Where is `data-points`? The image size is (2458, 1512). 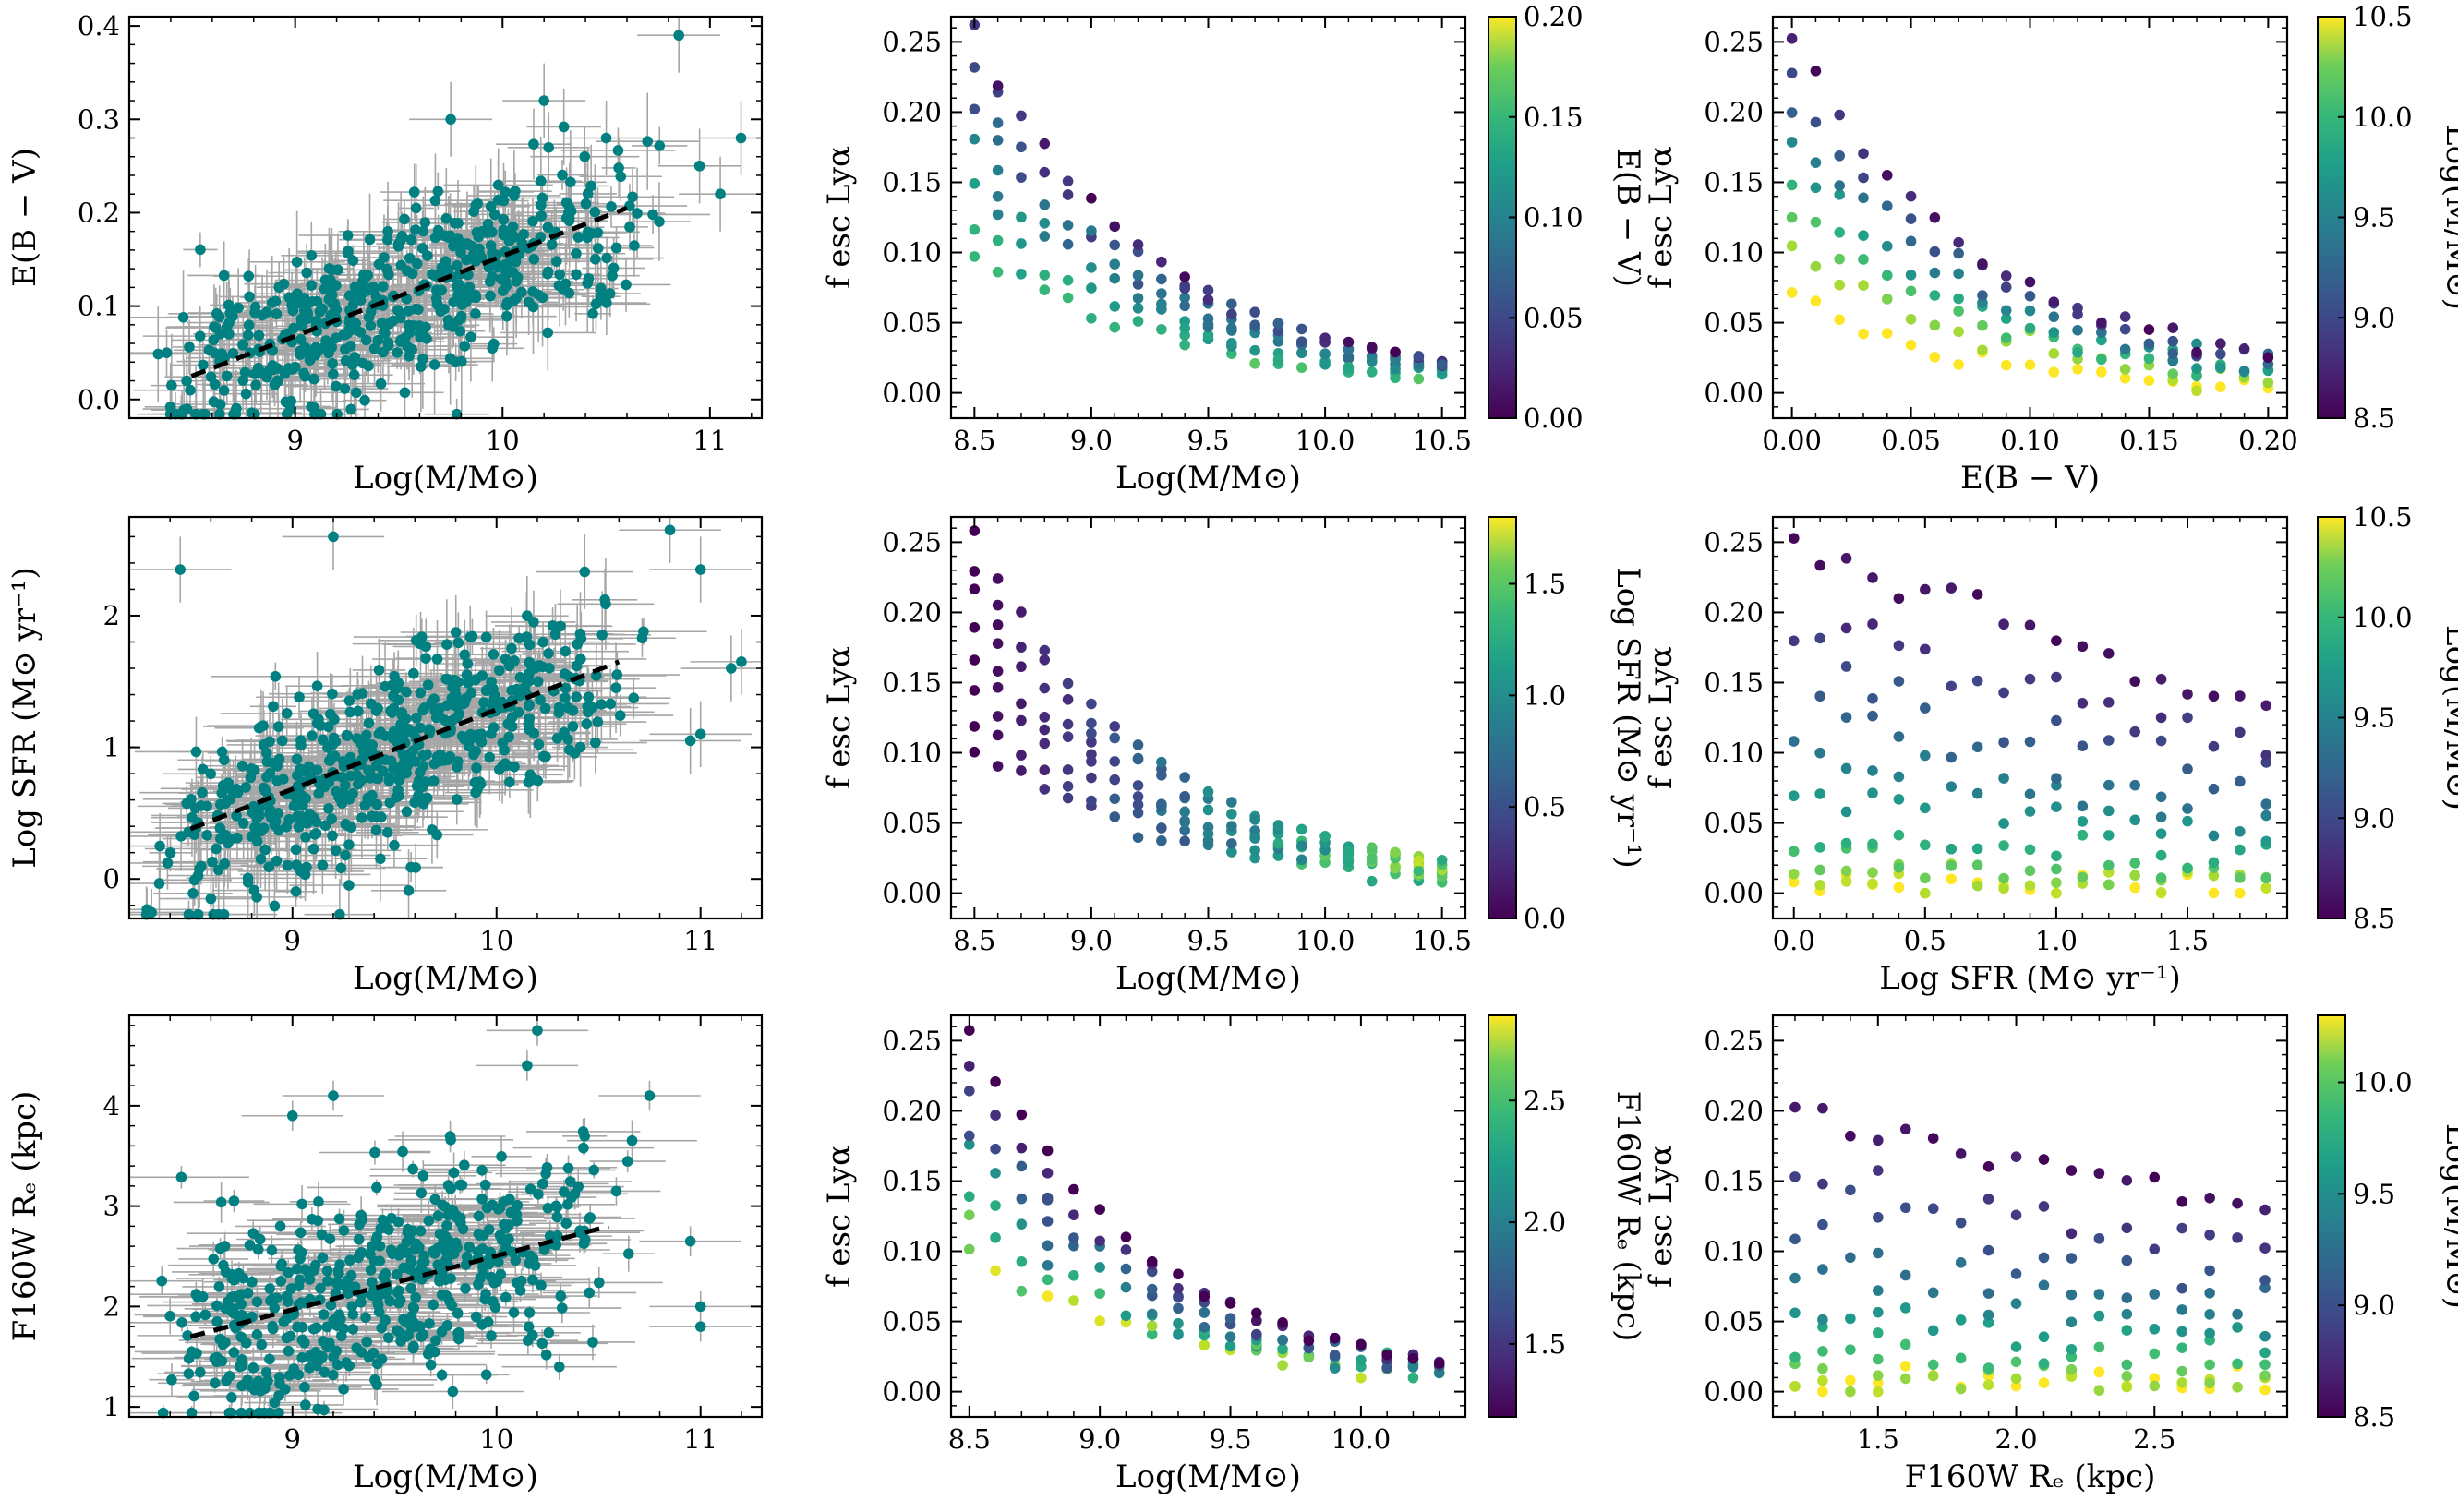 data-points is located at coordinates (1209, 706).